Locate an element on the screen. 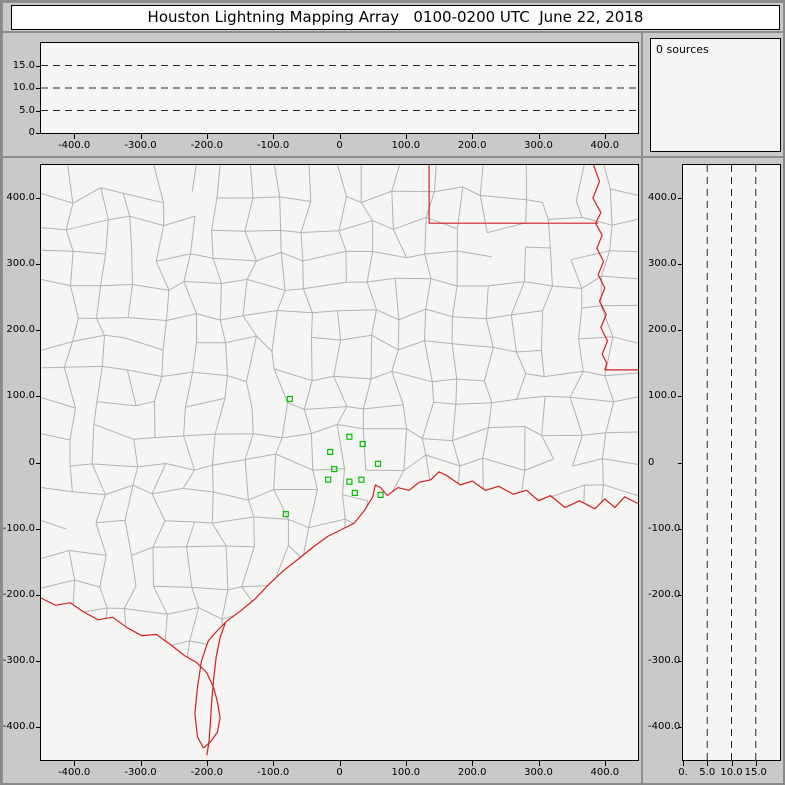 The height and width of the screenshot is (785, 785). sources-panel: 0 sources is located at coordinates (715, 95).